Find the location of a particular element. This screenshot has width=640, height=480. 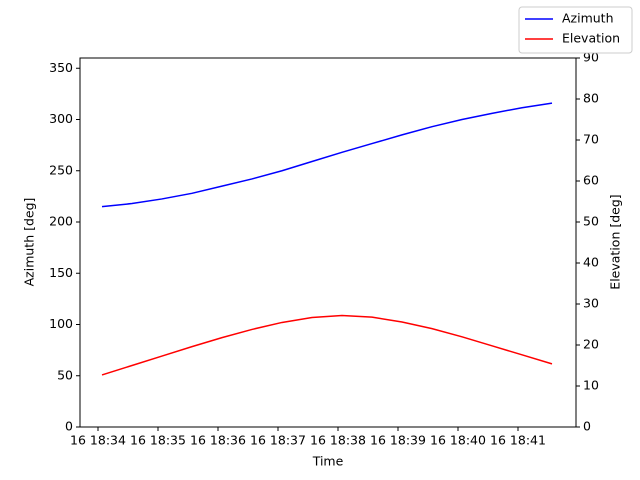

legend-label: Elevation is located at coordinates (591, 38).